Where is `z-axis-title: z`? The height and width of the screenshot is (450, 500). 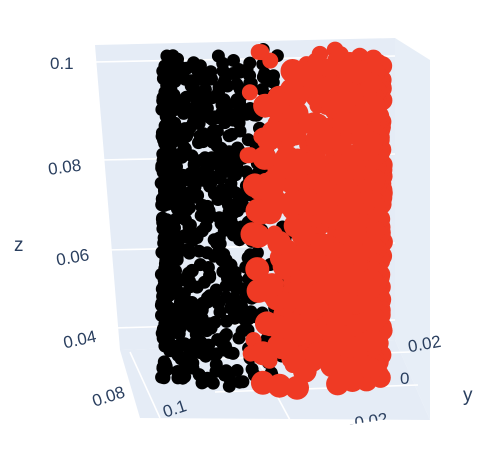 z-axis-title: z is located at coordinates (19, 245).